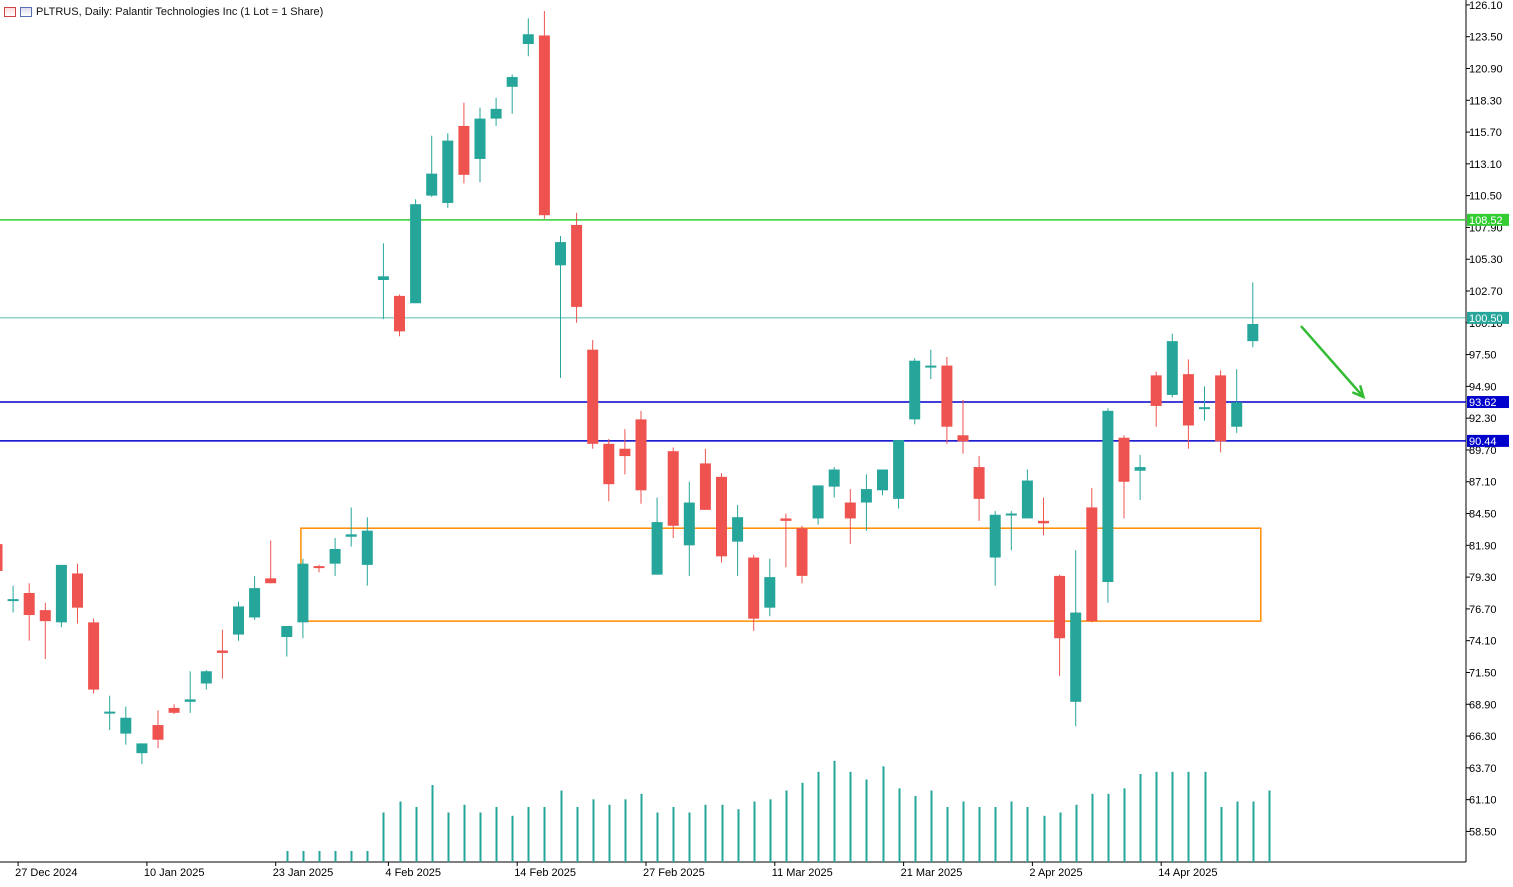 The height and width of the screenshot is (887, 1513). I want to click on consolidation-box, so click(781, 574).